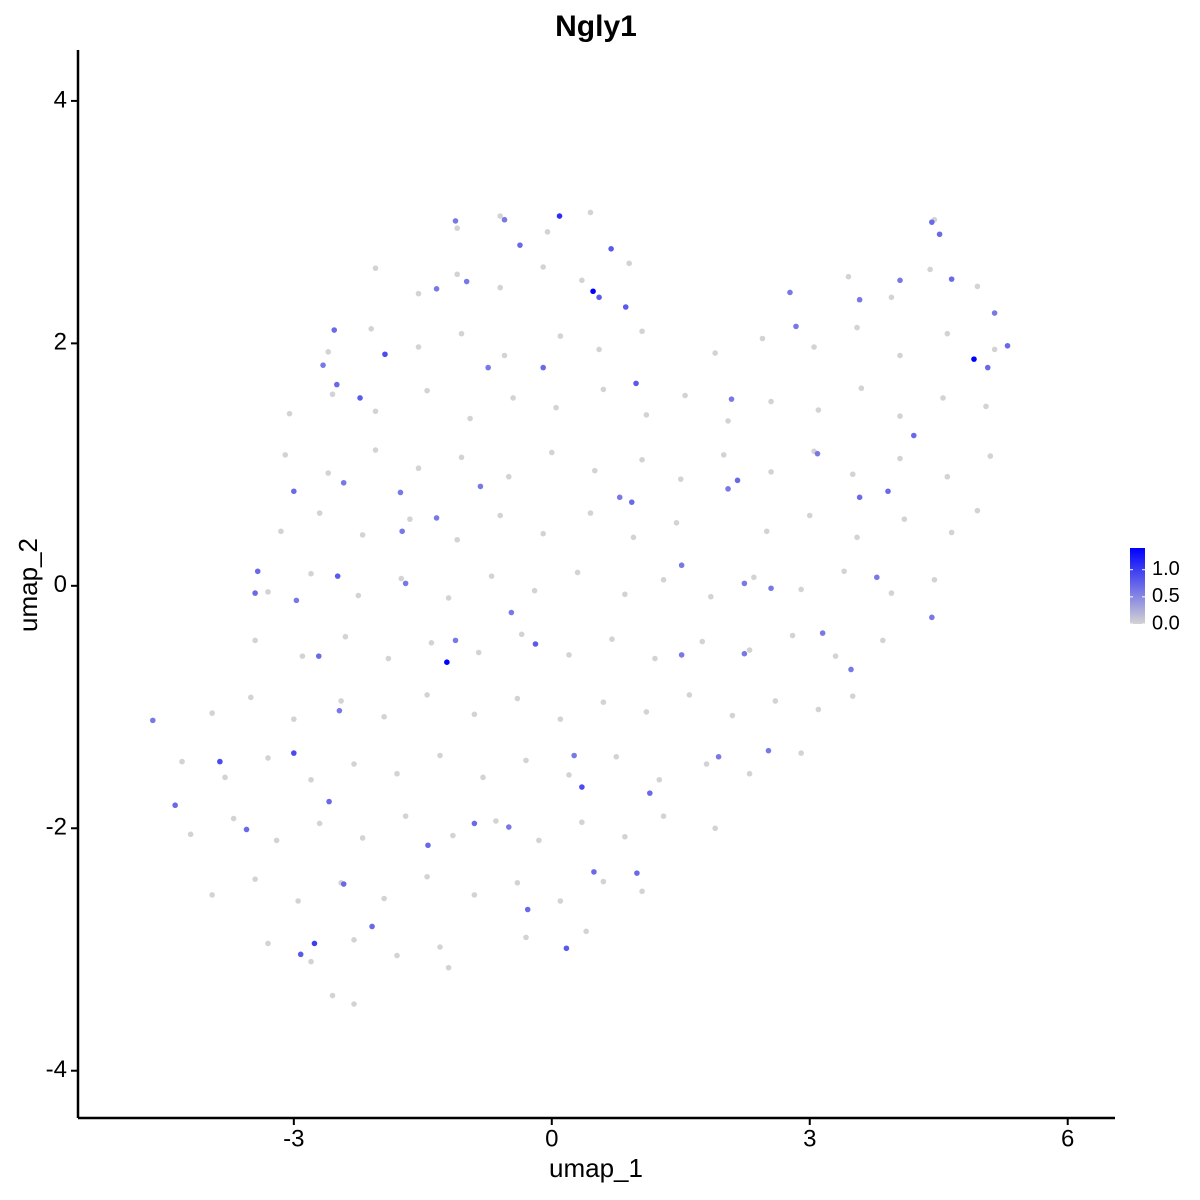 The width and height of the screenshot is (1200, 1200). What do you see at coordinates (1067, 1138) in the screenshot?
I see `x-tick-label: 6` at bounding box center [1067, 1138].